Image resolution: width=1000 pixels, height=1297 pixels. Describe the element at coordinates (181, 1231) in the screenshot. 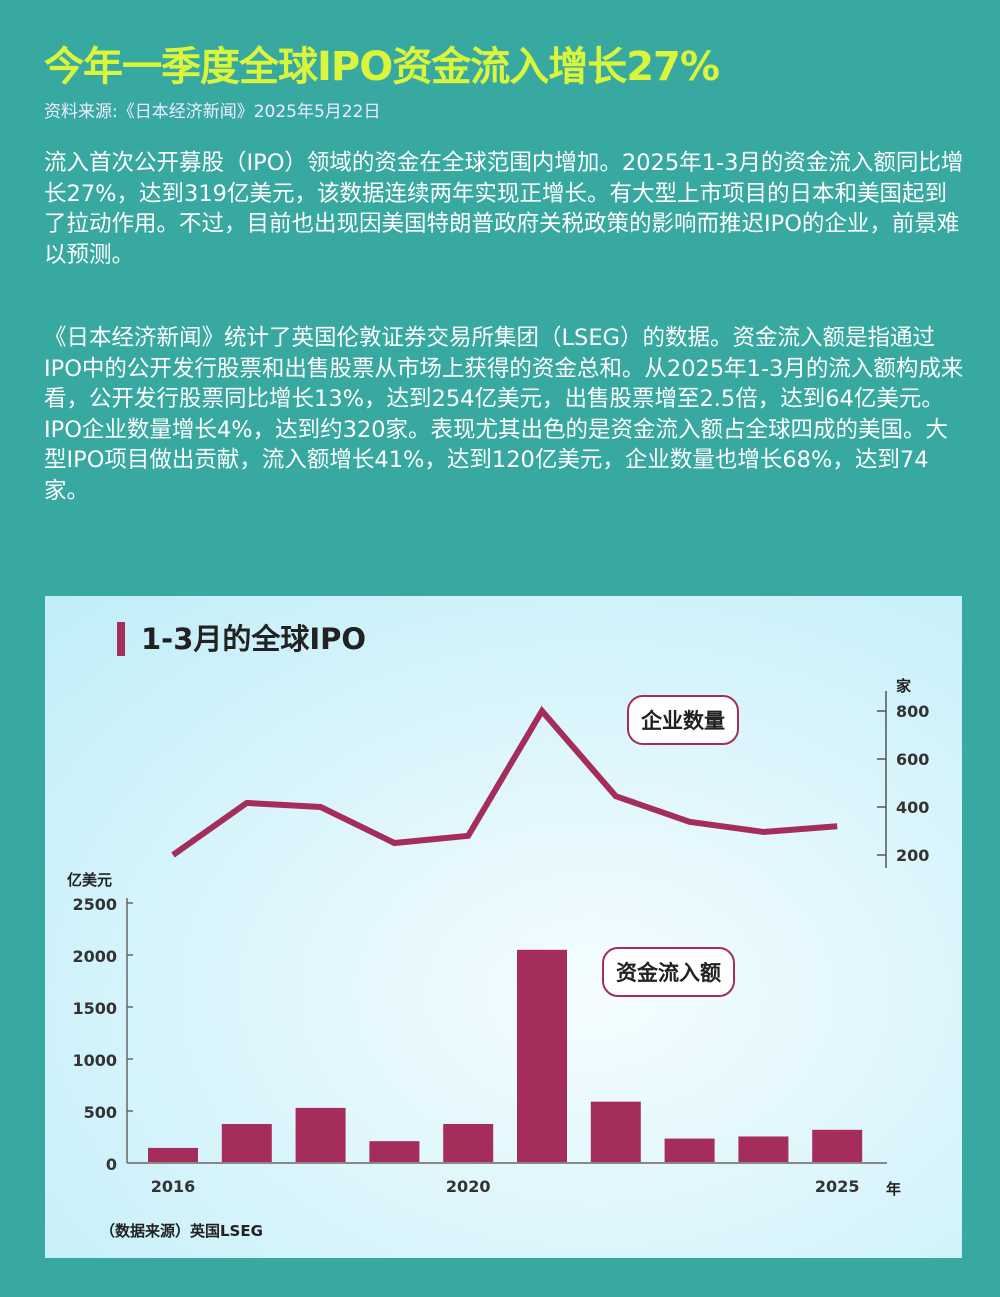

I see `data-source-note: （数据来源）英国LSEG` at that location.